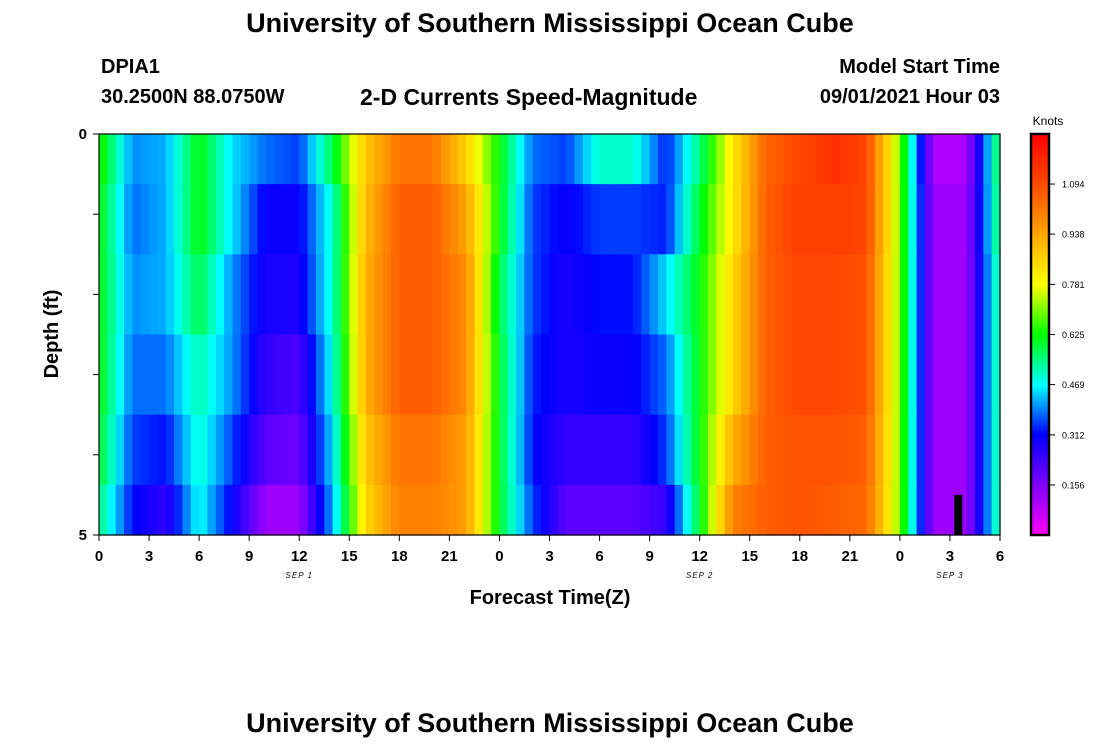 This screenshot has height=750, width=1100. What do you see at coordinates (449, 556) in the screenshot?
I see `x-tick-label: 21` at bounding box center [449, 556].